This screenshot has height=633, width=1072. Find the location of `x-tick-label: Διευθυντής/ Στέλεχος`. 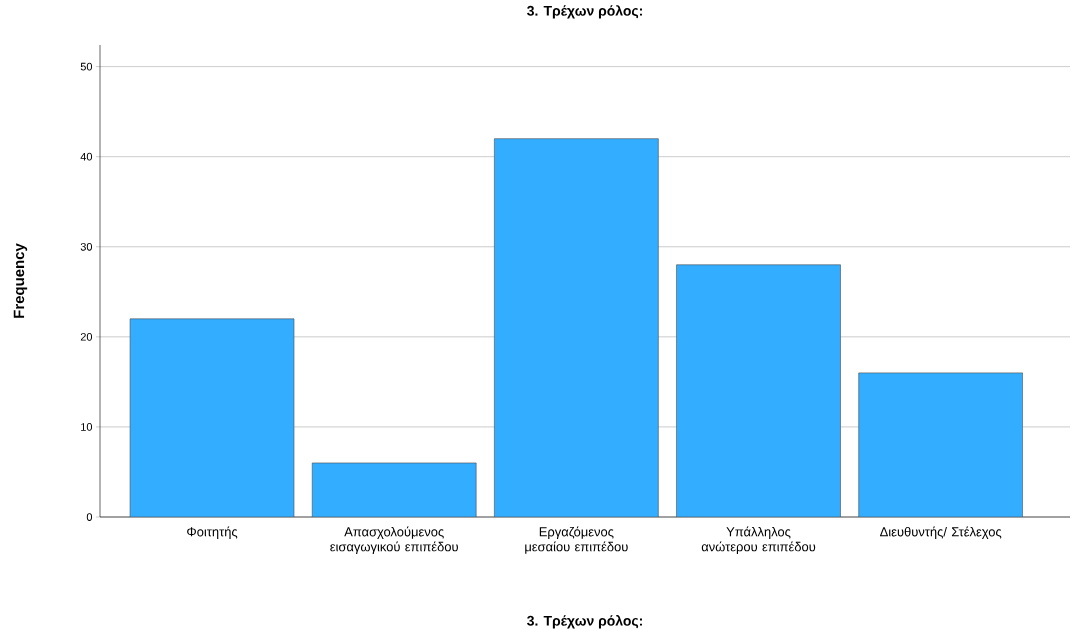

x-tick-label: Διευθυντής/ Στέλεχος is located at coordinates (941, 532).